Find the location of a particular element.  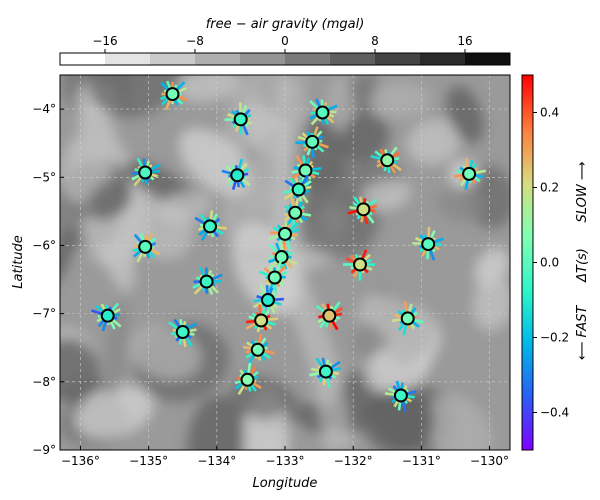

delta-t-colorbar-ticks: 0.4 0.2 0.0 −0.2 −0.4 is located at coordinates (551, 263).